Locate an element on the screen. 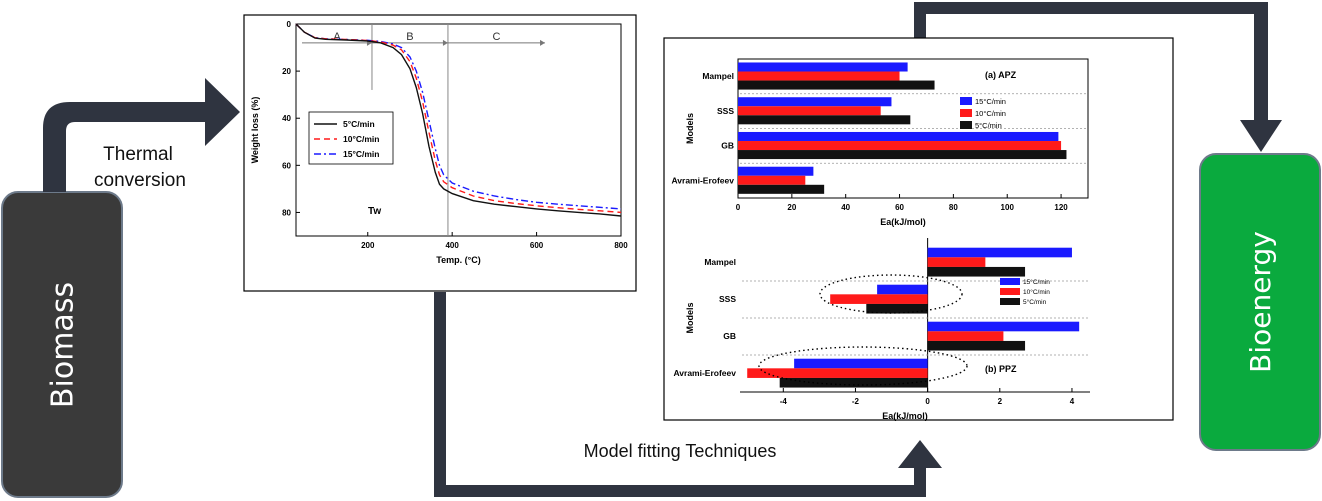 The image size is (1322, 501). ppz-chart-xtick-label: 2 is located at coordinates (1000, 401).